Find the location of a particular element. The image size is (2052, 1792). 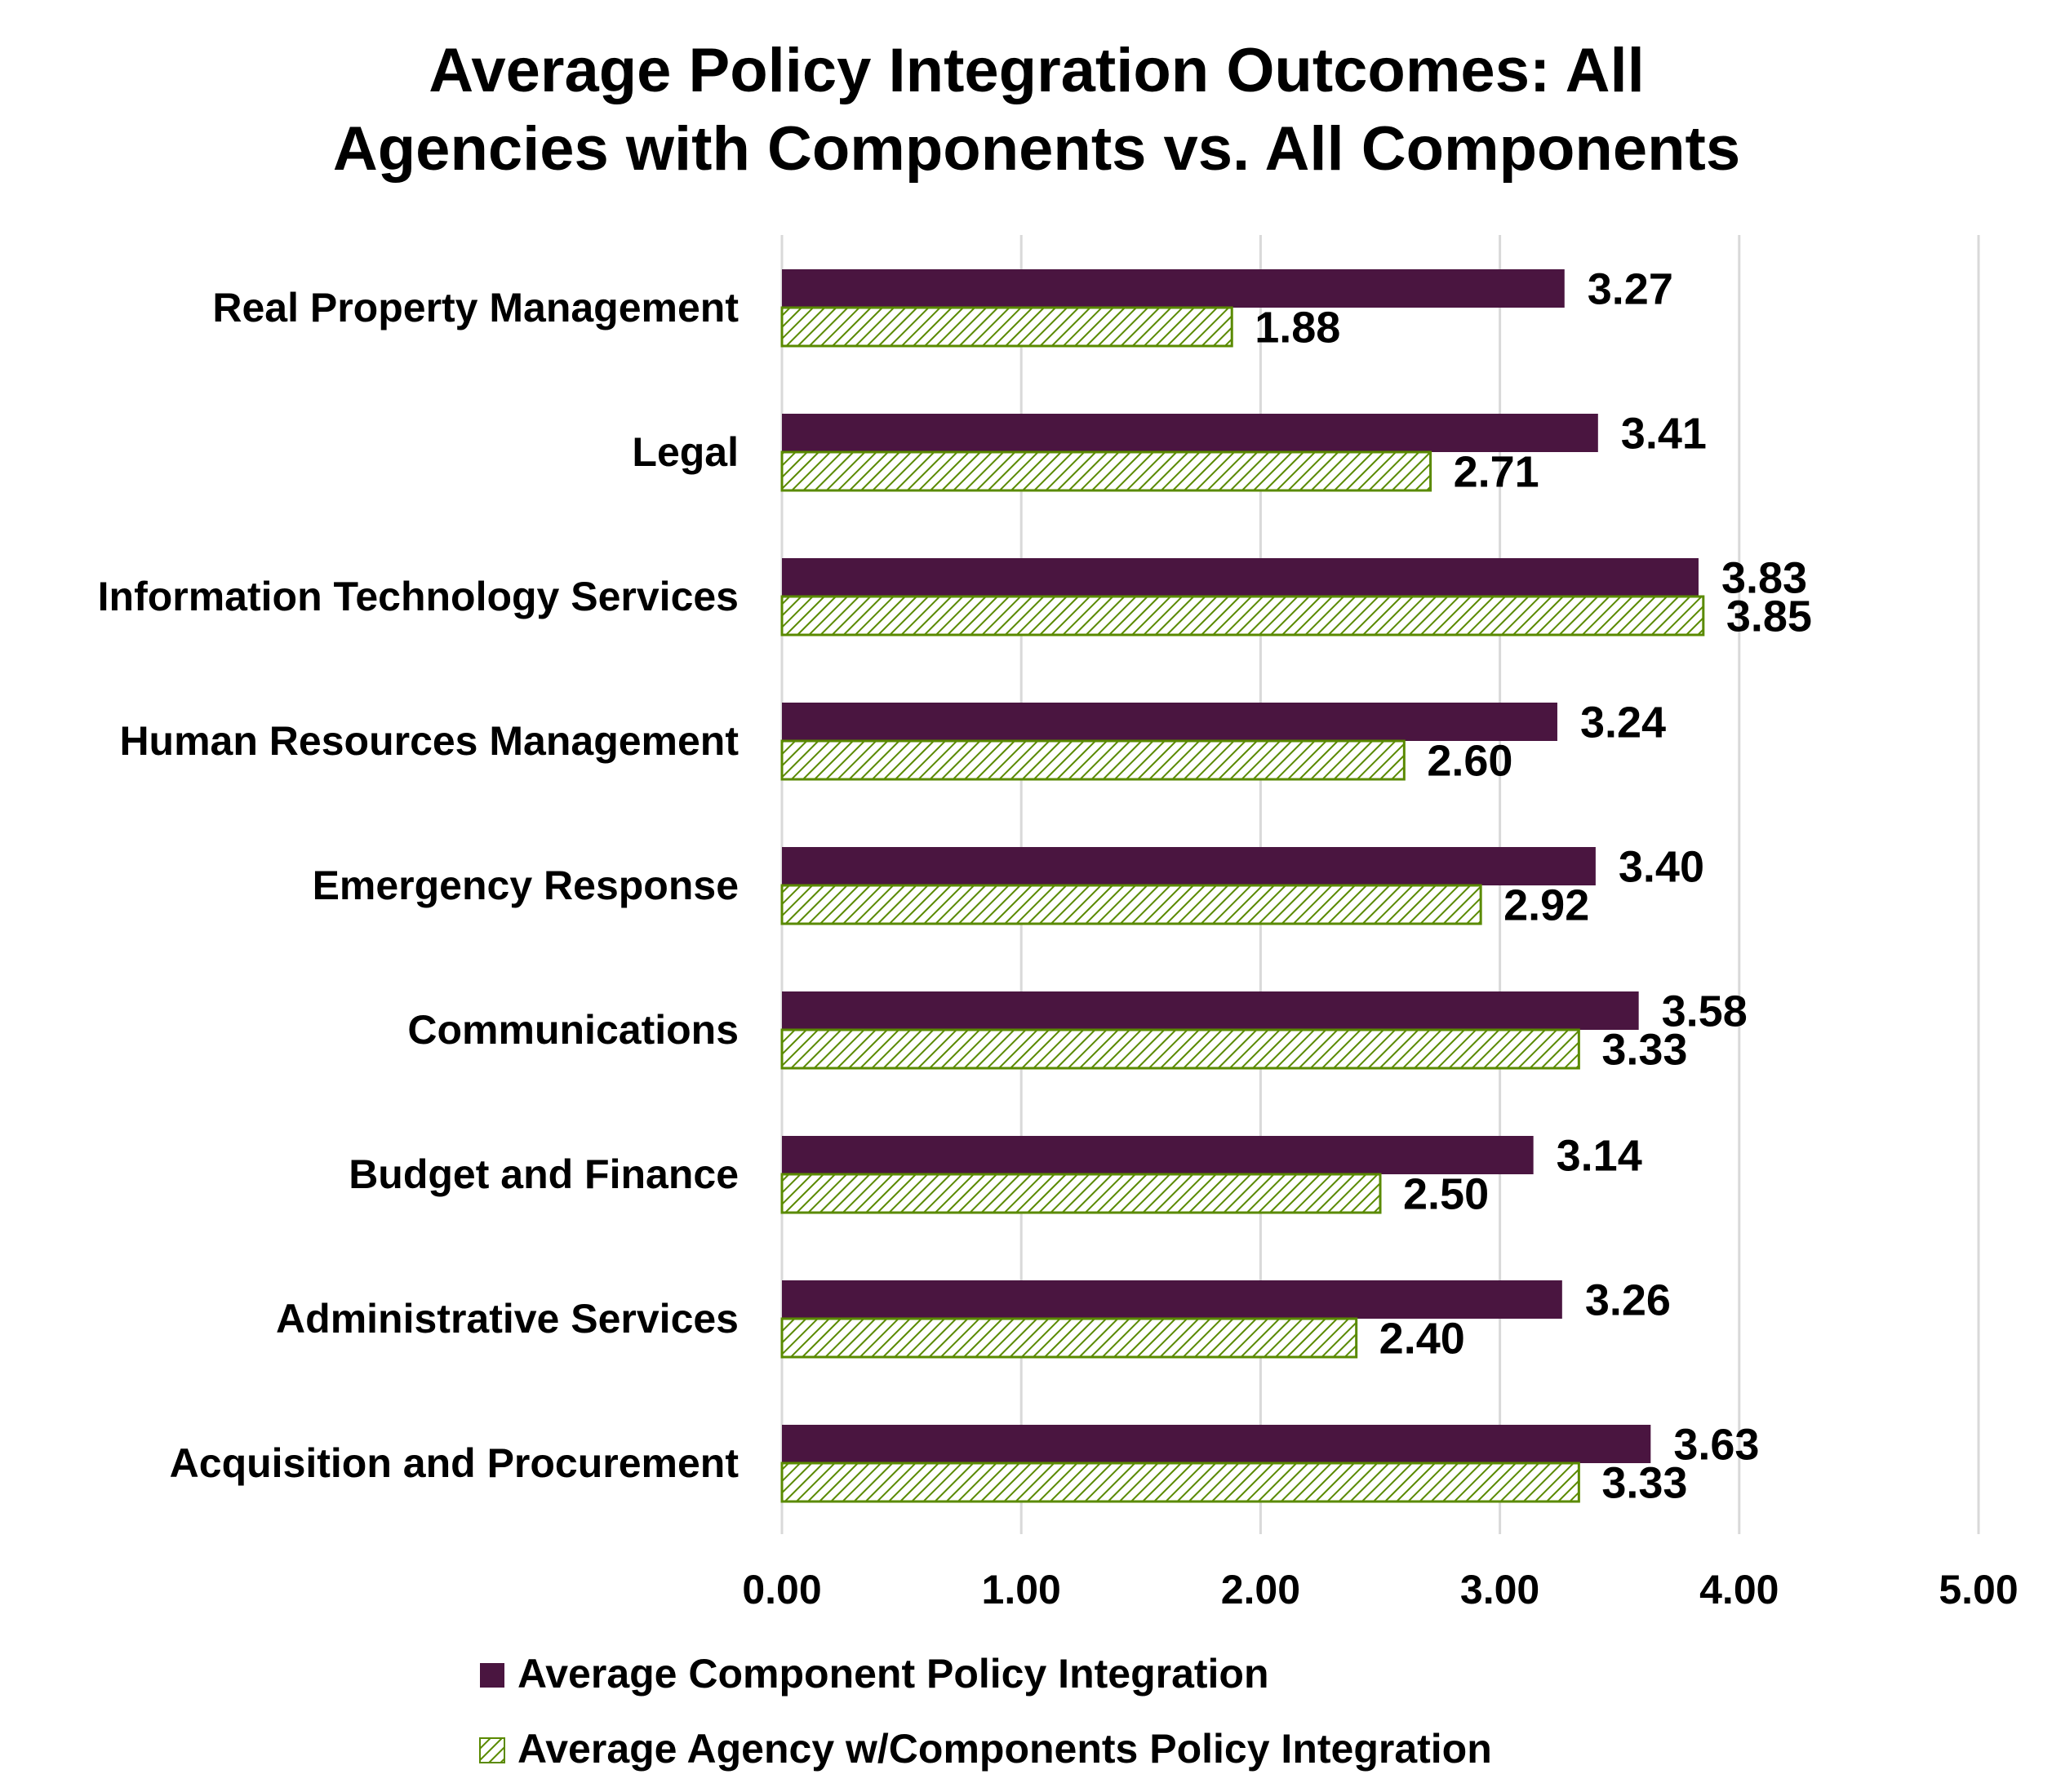

x-tick-label: 3.00 is located at coordinates (1499, 1590).